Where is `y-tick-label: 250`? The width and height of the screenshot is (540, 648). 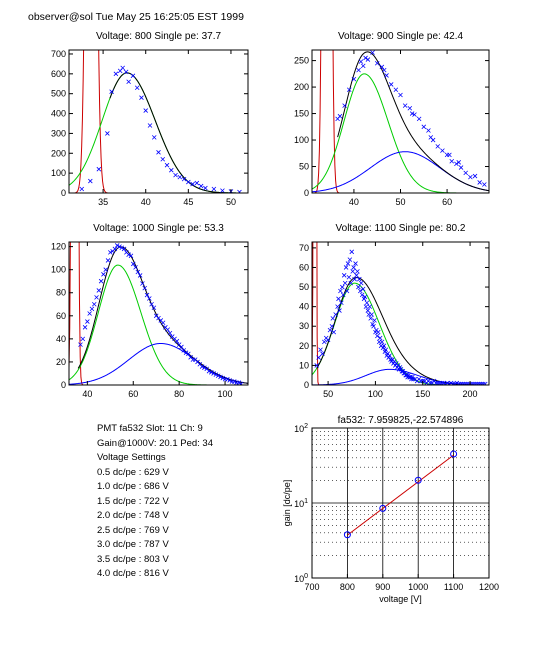 y-tick-label: 250 is located at coordinates (301, 61).